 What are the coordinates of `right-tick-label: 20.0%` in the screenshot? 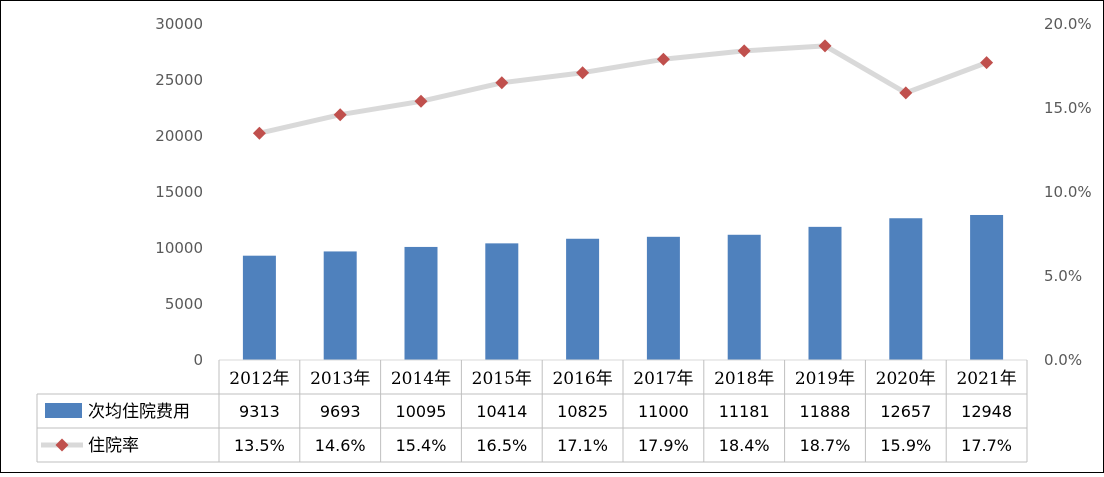 It's located at (1068, 24).